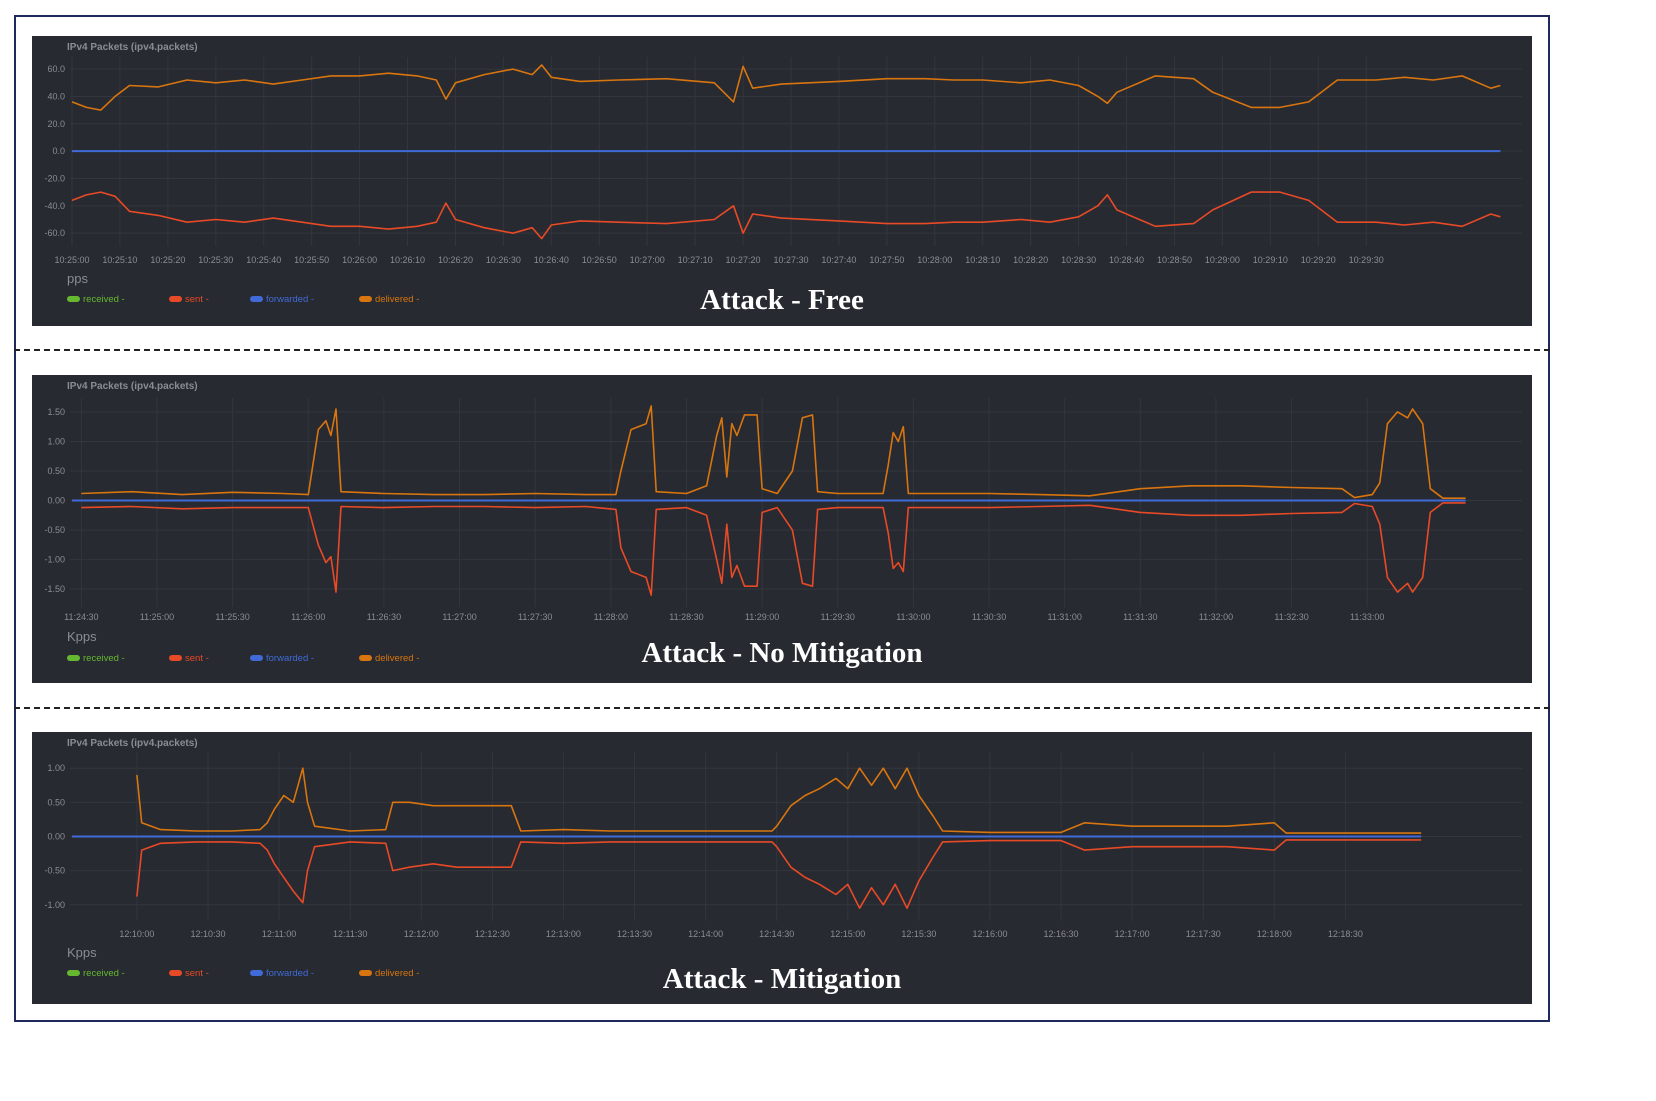  I want to click on x-tick-label: 11:27:30, so click(535, 617).